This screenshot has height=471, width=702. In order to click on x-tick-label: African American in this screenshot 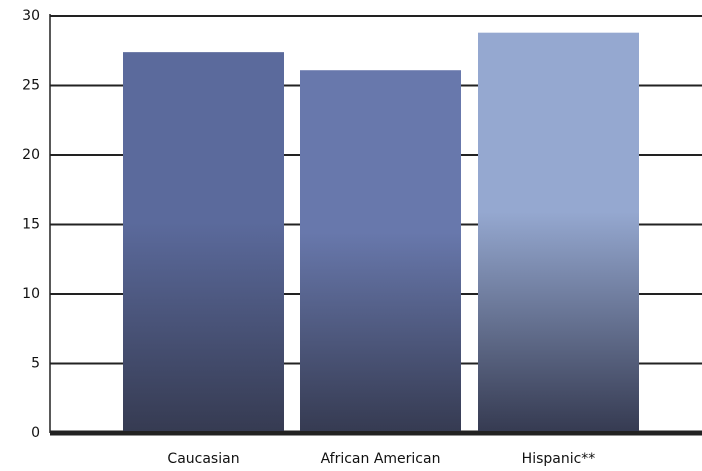, I will do `click(381, 459)`.